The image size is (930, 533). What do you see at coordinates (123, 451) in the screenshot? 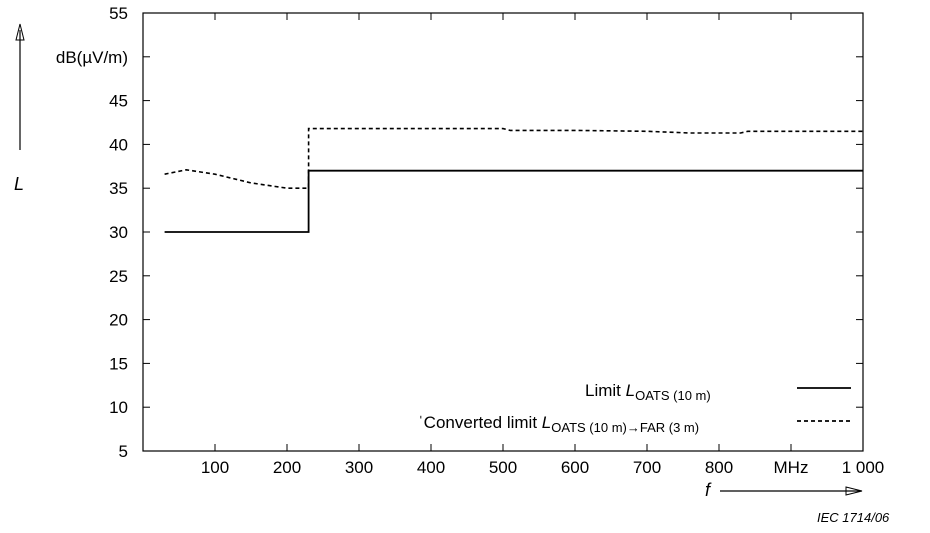
I see `y-tick-label: 5` at bounding box center [123, 451].